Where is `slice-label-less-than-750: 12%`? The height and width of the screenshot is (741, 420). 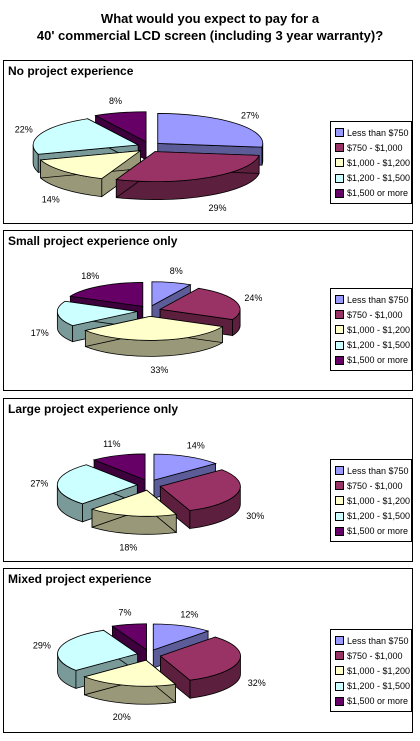
slice-label-less-than-750: 12% is located at coordinates (189, 615).